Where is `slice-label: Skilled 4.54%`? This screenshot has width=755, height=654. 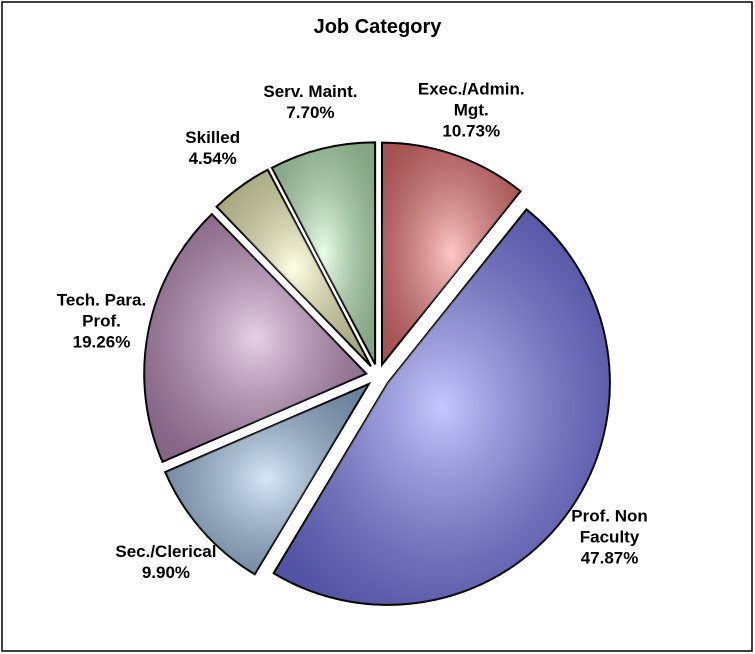 slice-label: Skilled 4.54% is located at coordinates (212, 148).